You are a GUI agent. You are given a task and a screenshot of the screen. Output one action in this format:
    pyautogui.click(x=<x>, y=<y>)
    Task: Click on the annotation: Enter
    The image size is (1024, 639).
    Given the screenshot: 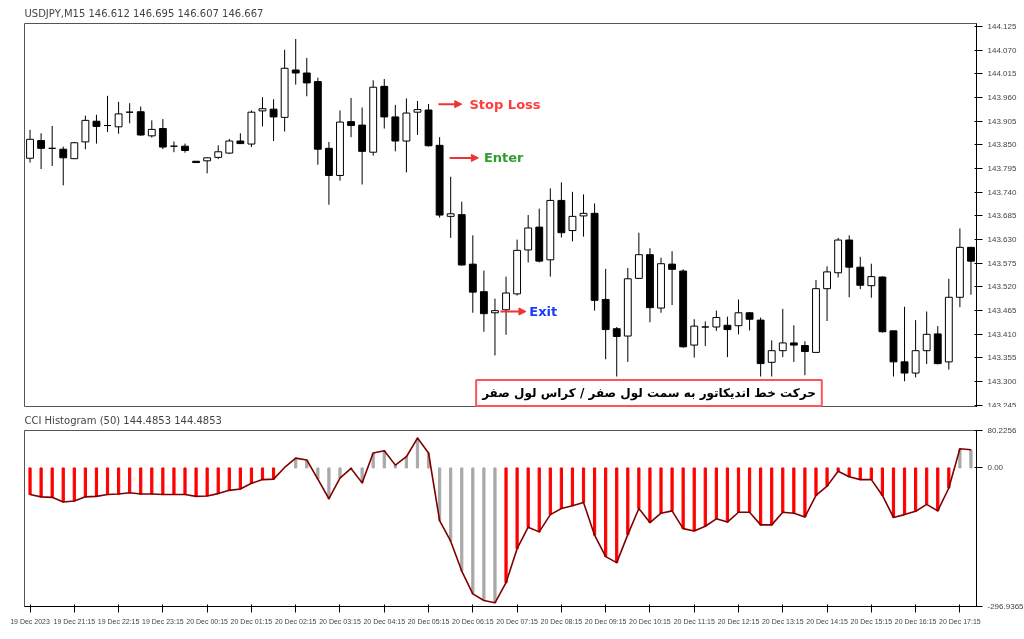 What is the action you would take?
    pyautogui.click(x=504, y=158)
    